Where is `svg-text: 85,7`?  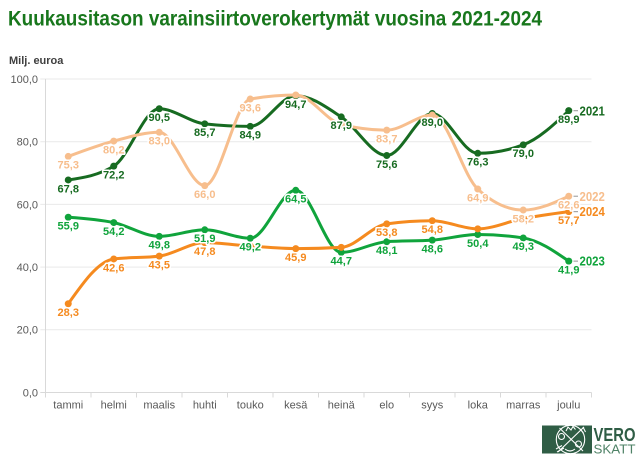
svg-text: 85,7 is located at coordinates (204, 133).